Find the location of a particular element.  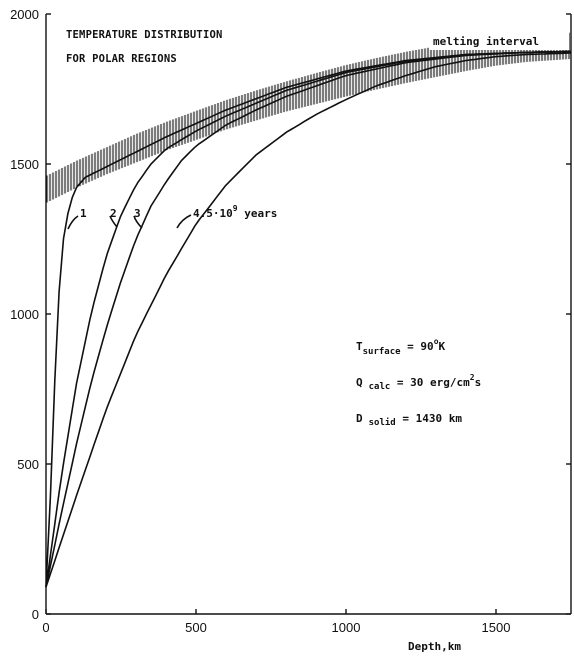

x-tick-label: 1500 is located at coordinates (496, 627).